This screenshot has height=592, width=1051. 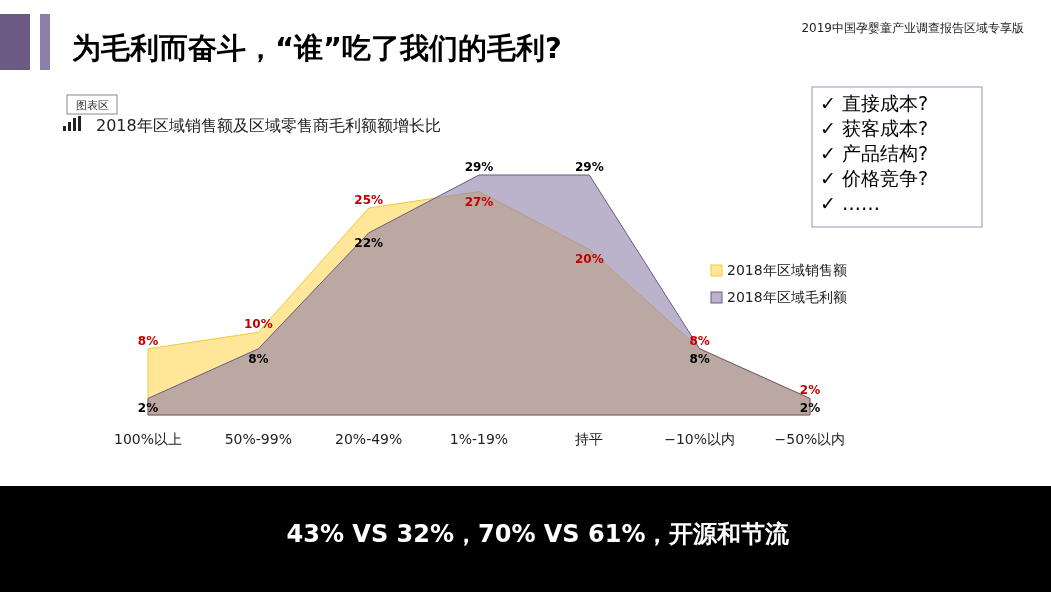 I want to click on annotation: ✓ 价格竞争?, so click(x=874, y=178).